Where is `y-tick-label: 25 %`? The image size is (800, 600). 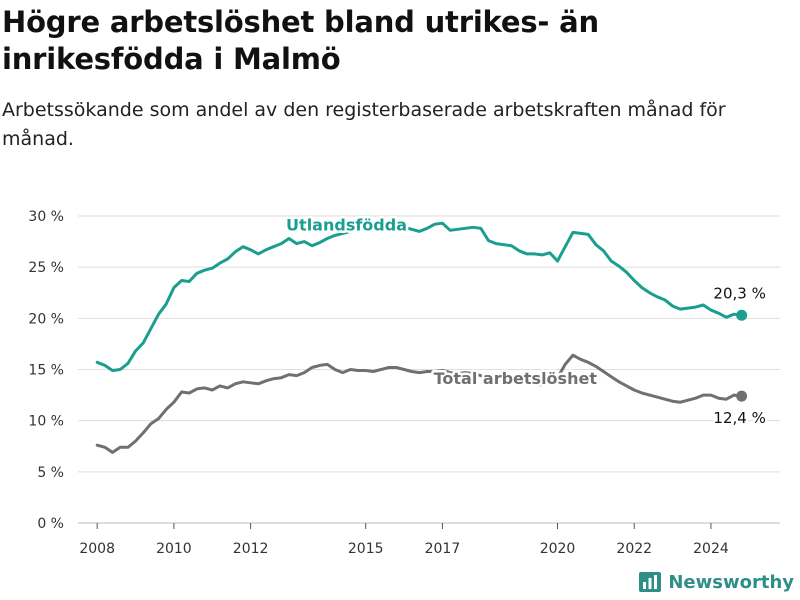
y-tick-label: 25 % is located at coordinates (46, 268).